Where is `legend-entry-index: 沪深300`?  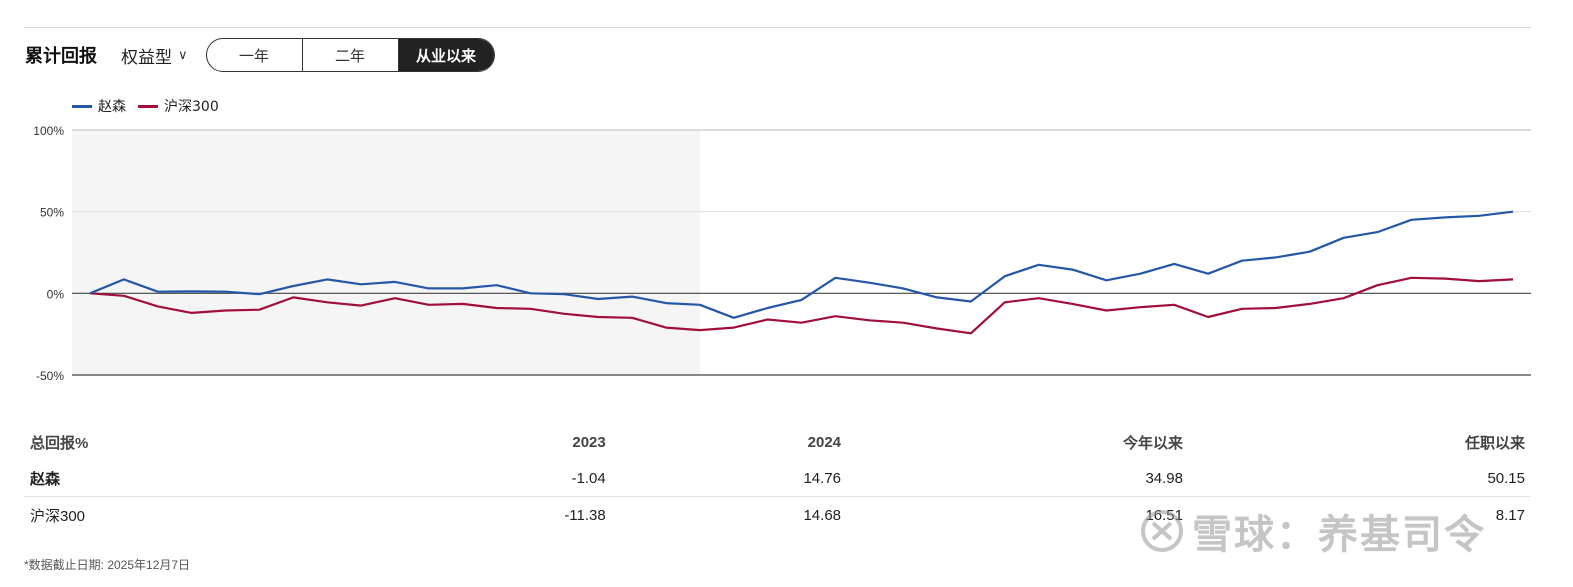 legend-entry-index: 沪深300 is located at coordinates (178, 106).